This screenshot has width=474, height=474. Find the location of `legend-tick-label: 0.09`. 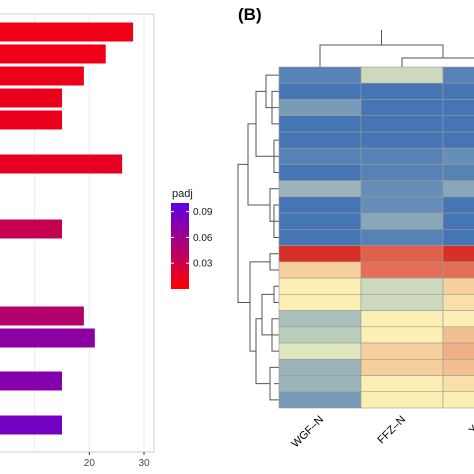

legend-tick-label: 0.09 is located at coordinates (203, 212).